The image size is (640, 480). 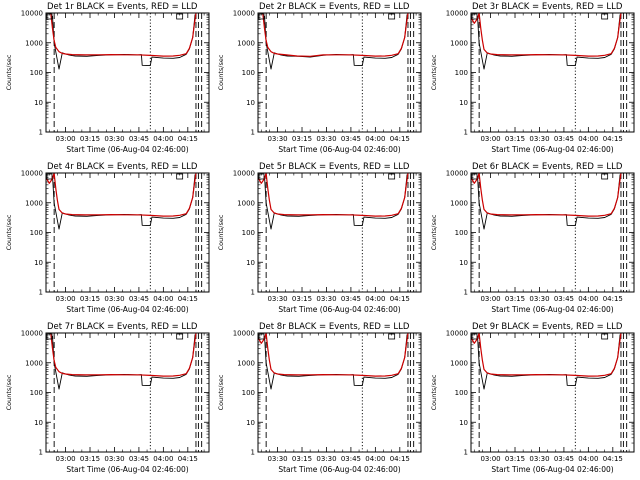 What do you see at coordinates (334, 7) in the screenshot?
I see `panel-title: Det 2r BLACK = Events, RED = LLD` at bounding box center [334, 7].